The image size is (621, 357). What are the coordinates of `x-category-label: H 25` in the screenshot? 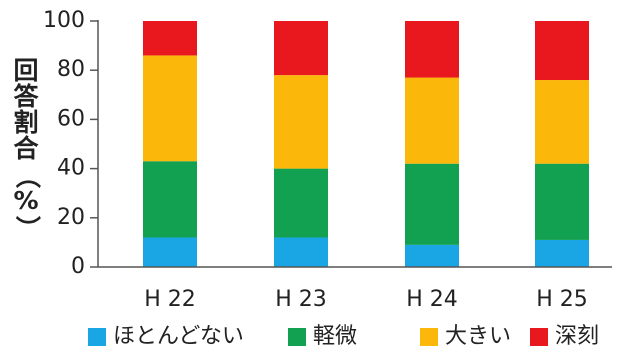 It's located at (562, 299).